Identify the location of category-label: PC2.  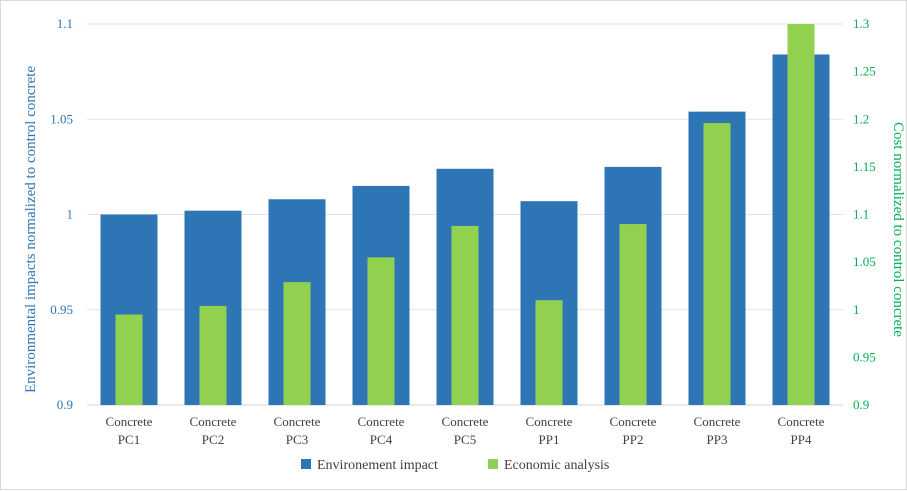
(213, 439).